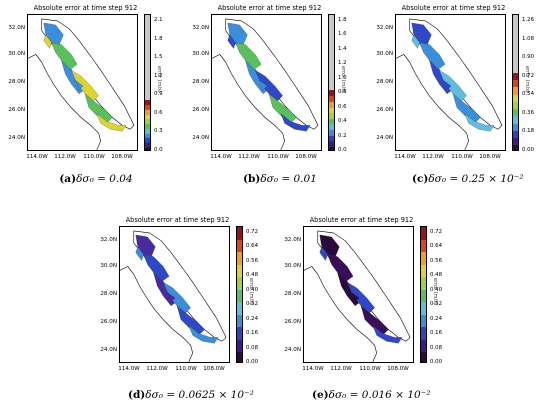 Image resolution: width=550 pixels, height=413 pixels. What do you see at coordinates (280, 179) in the screenshot?
I see `subfigure-caption: (b)δσ₀ = 0.01` at bounding box center [280, 179].